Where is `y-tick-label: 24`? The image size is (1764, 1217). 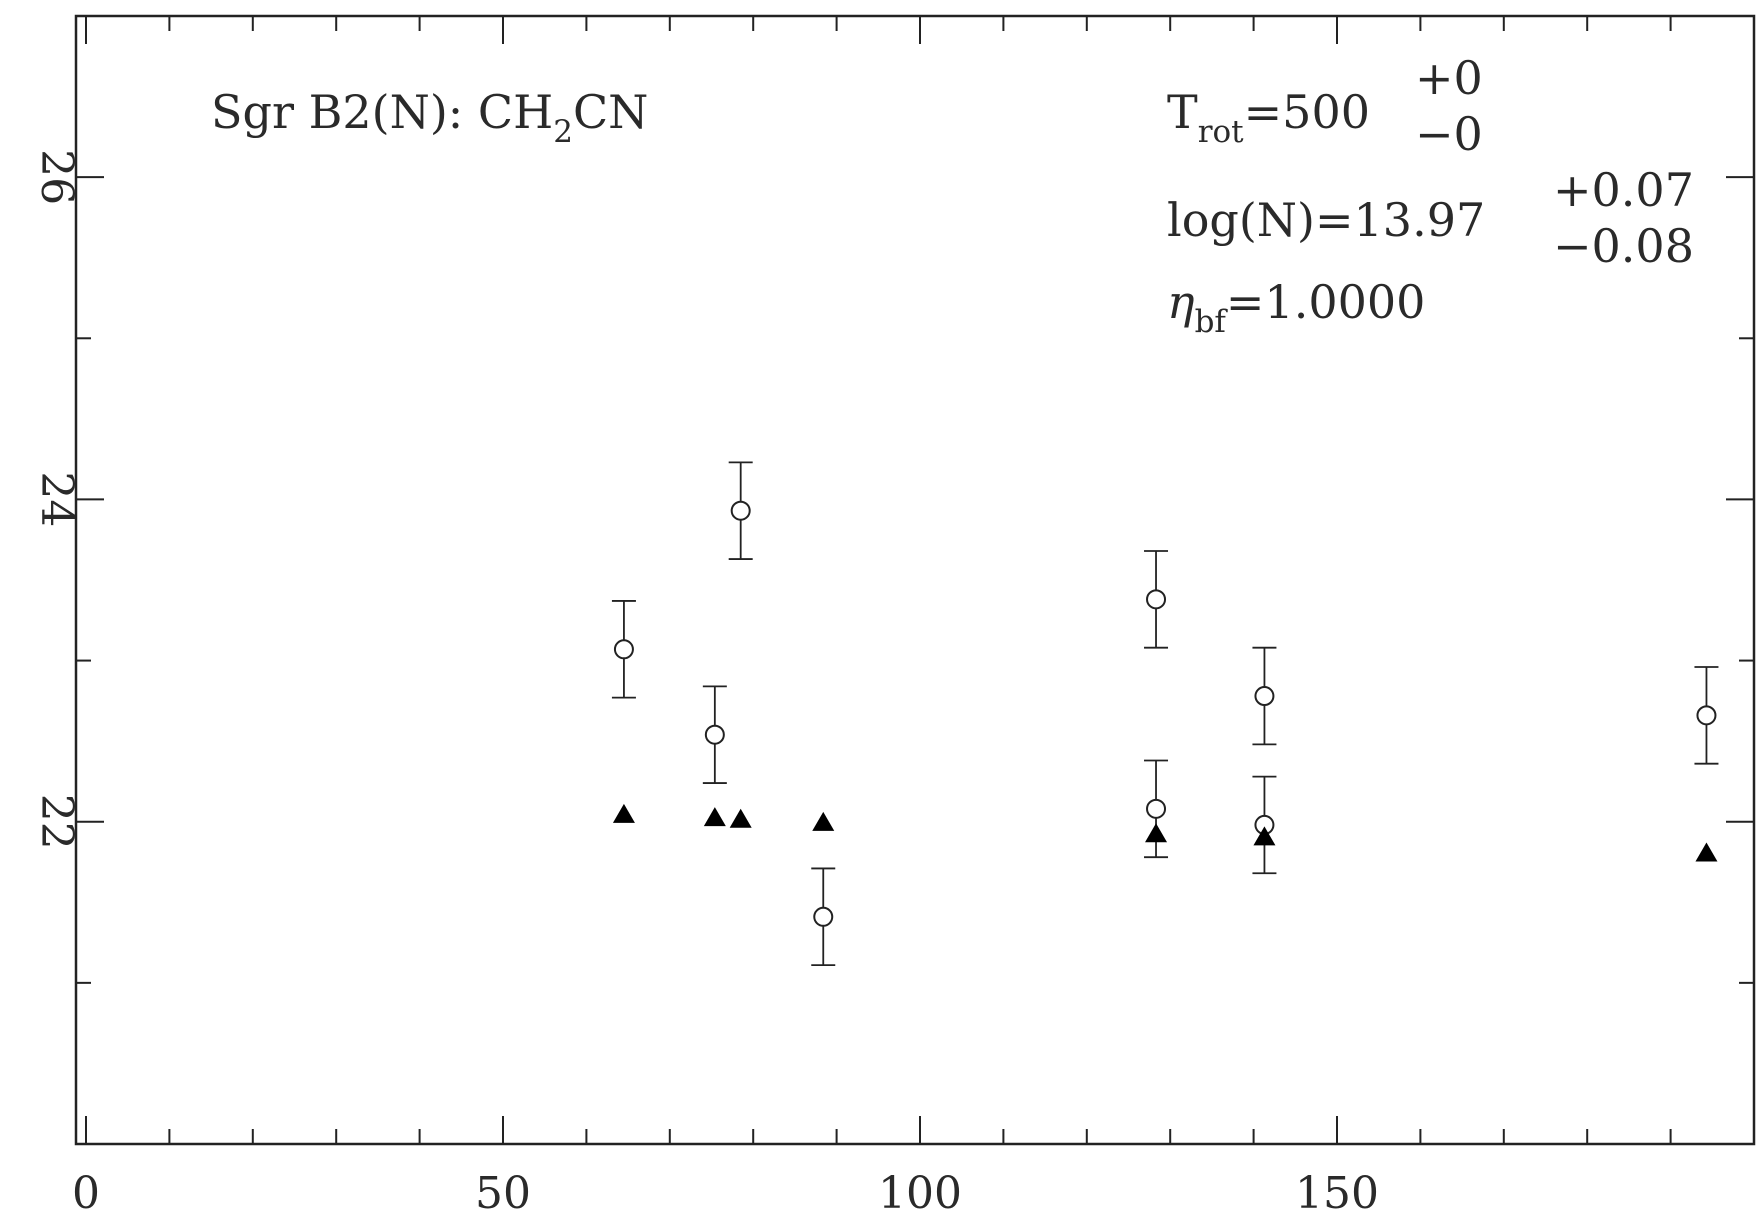 y-tick-label: 24 is located at coordinates (56, 499).